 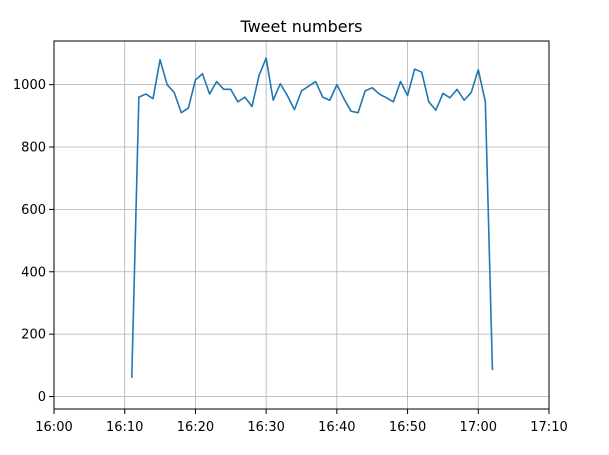 What do you see at coordinates (407, 427) in the screenshot?
I see `x-tick-label: 16:50` at bounding box center [407, 427].